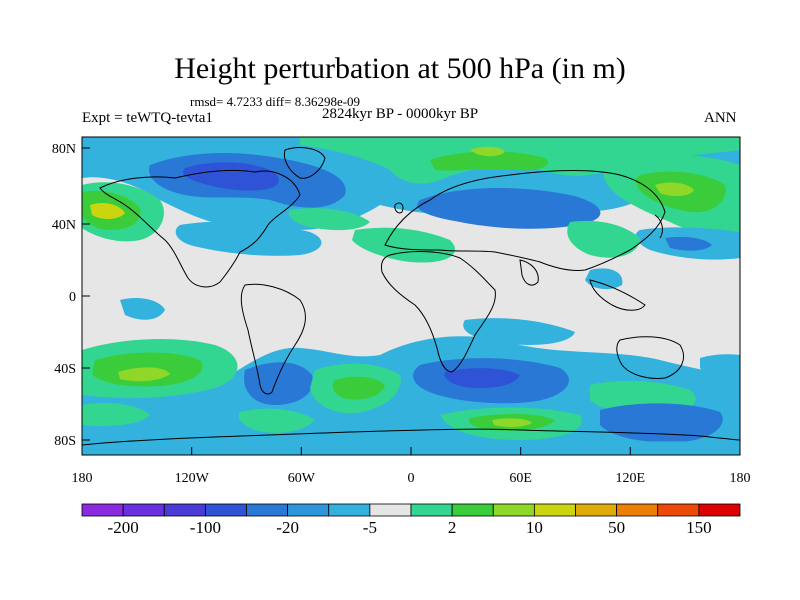  I want to click on south-east-pacific-green, so click(116, 415).